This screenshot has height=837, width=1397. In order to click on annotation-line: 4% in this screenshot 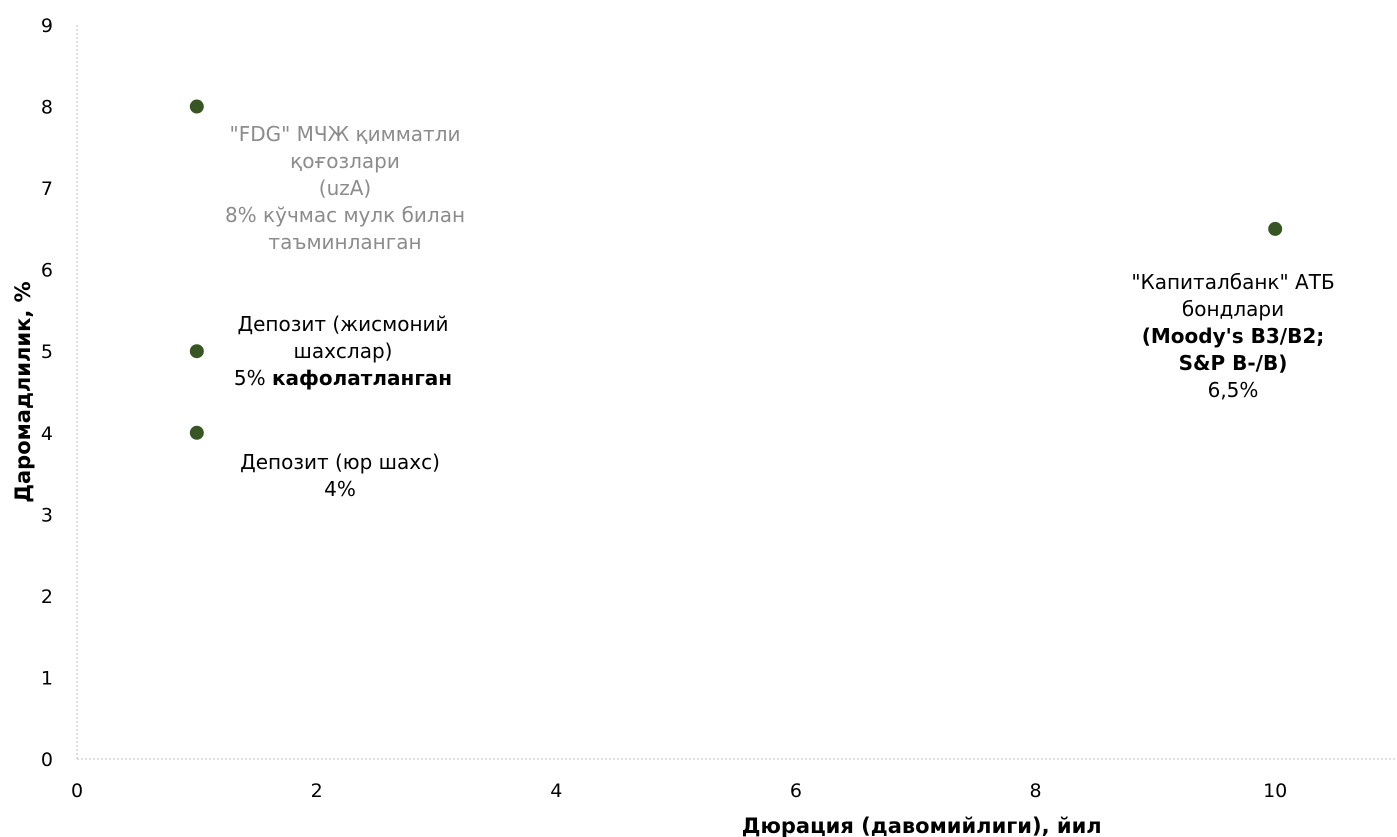, I will do `click(340, 489)`.